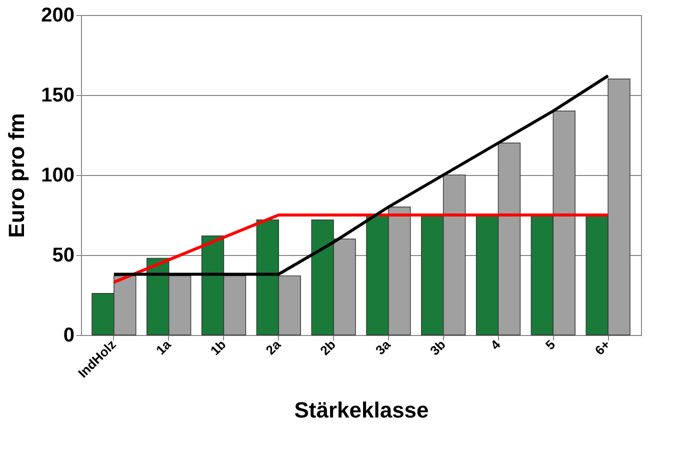 Image resolution: width=698 pixels, height=459 pixels. What do you see at coordinates (328, 347) in the screenshot?
I see `x-tick-label: 2b` at bounding box center [328, 347].